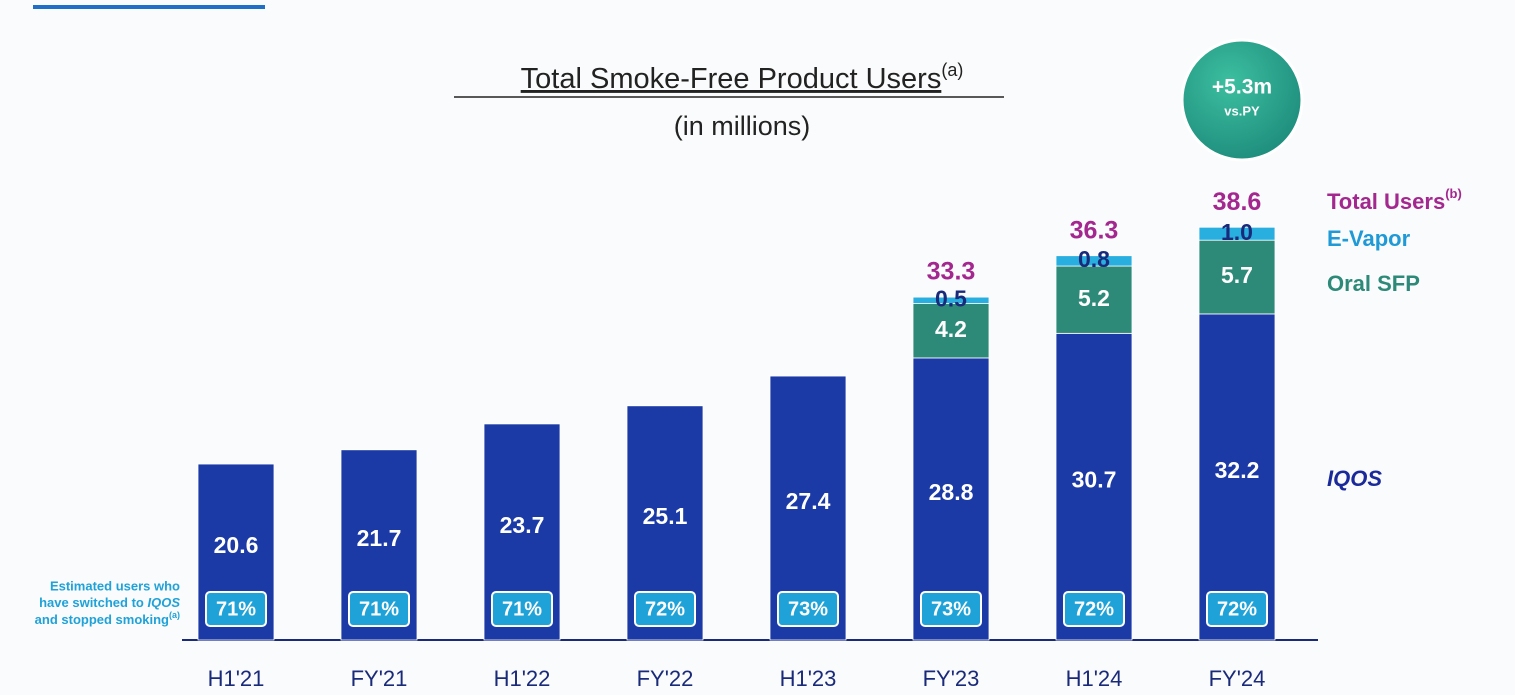  I want to click on value-label: 23.7, so click(522, 525).